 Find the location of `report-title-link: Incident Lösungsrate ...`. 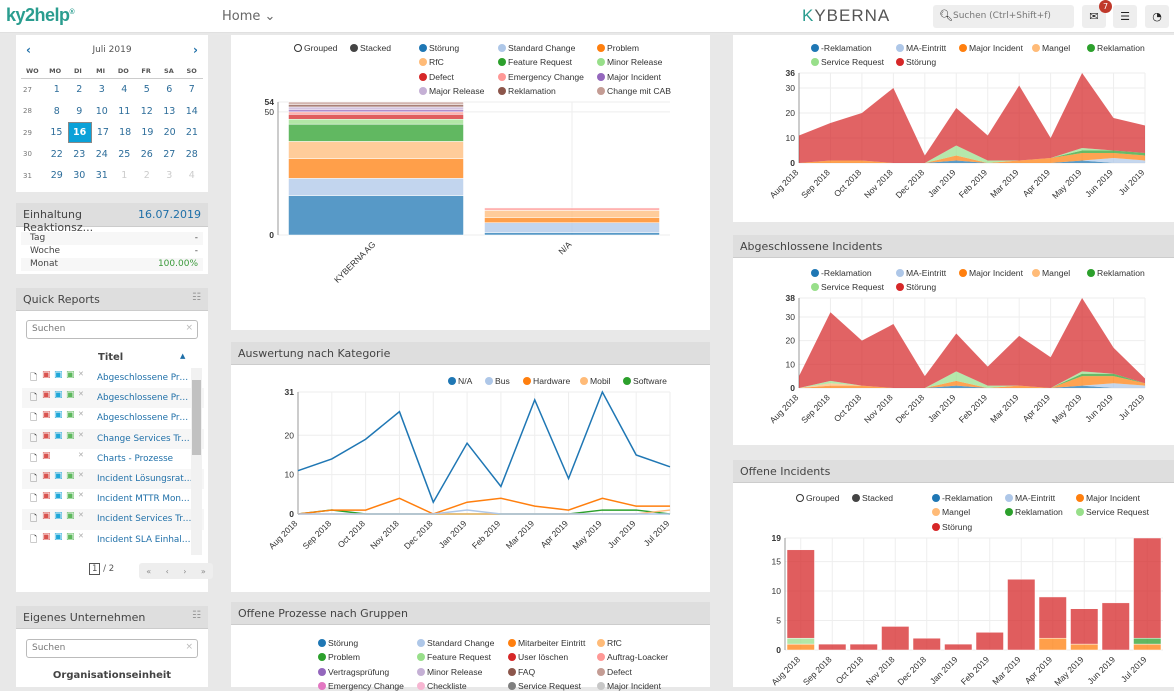

report-title-link: Incident Lösungsrate ... is located at coordinates (145, 479).